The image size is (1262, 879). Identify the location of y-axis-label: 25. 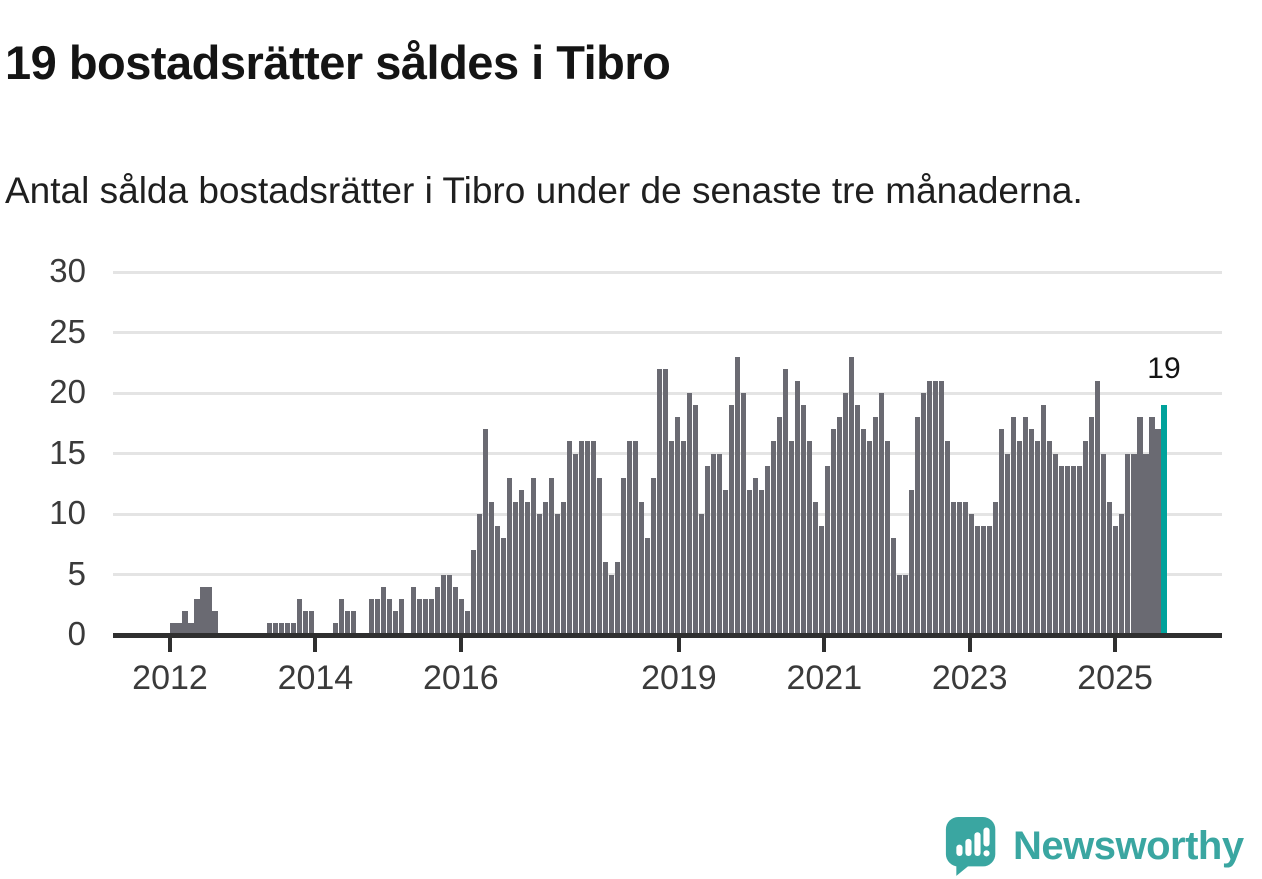
(67, 331).